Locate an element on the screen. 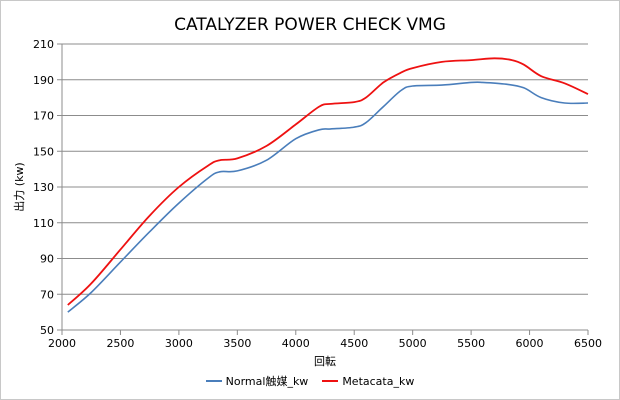 This screenshot has height=400, width=620. x-tick-label-5500: 5500 is located at coordinates (471, 343).